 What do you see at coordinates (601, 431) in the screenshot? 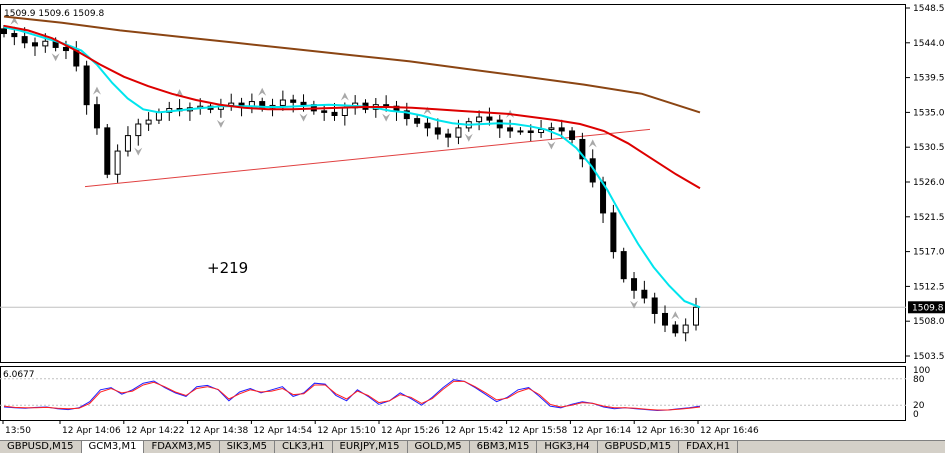
I see `x-tick-label: 12 Apr 16:14` at bounding box center [601, 431].